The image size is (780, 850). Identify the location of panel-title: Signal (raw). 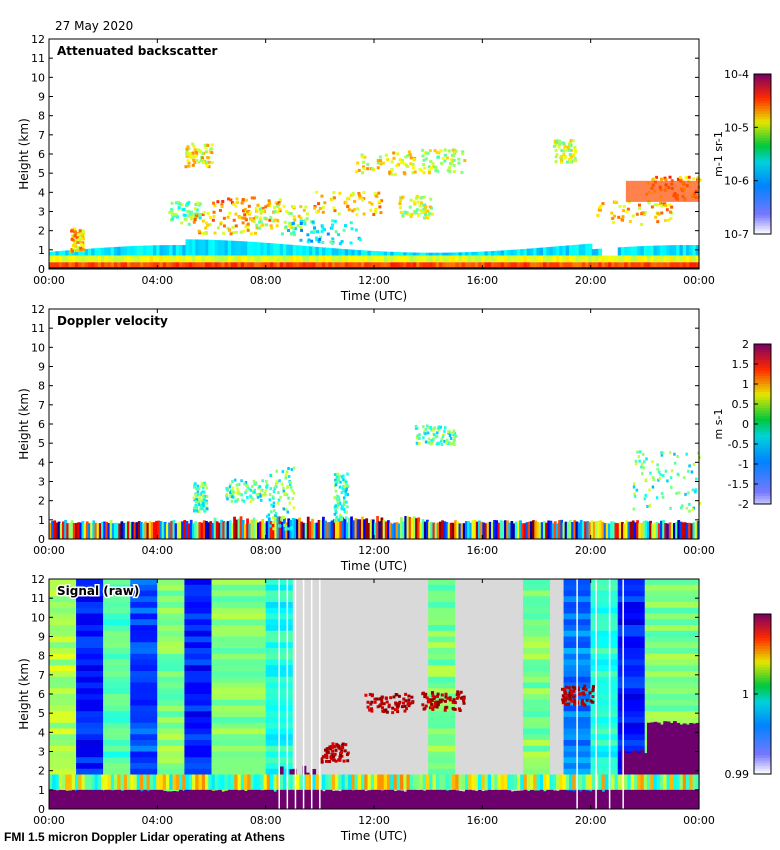
(98, 591).